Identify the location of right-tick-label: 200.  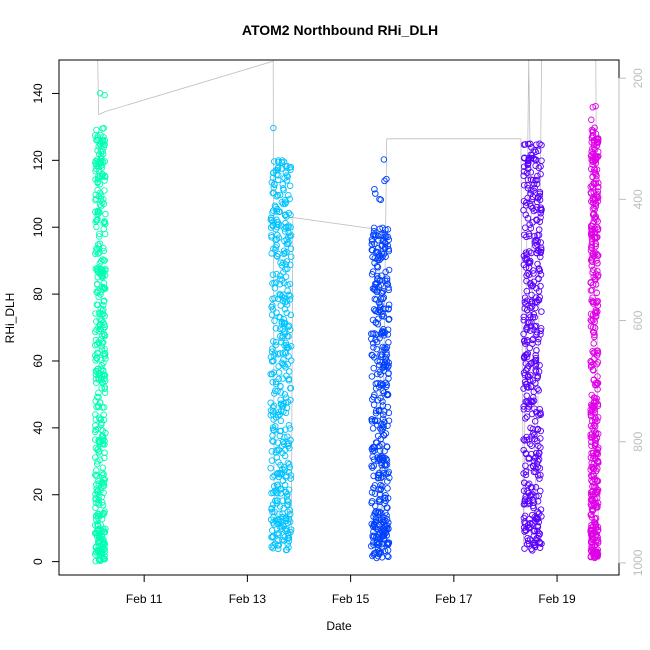
(638, 78).